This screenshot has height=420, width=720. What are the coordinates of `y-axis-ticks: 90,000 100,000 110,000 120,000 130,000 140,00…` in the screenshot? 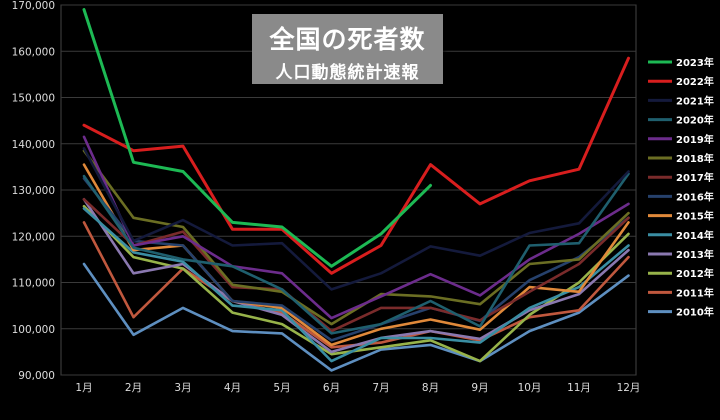 It's located at (33, 191).